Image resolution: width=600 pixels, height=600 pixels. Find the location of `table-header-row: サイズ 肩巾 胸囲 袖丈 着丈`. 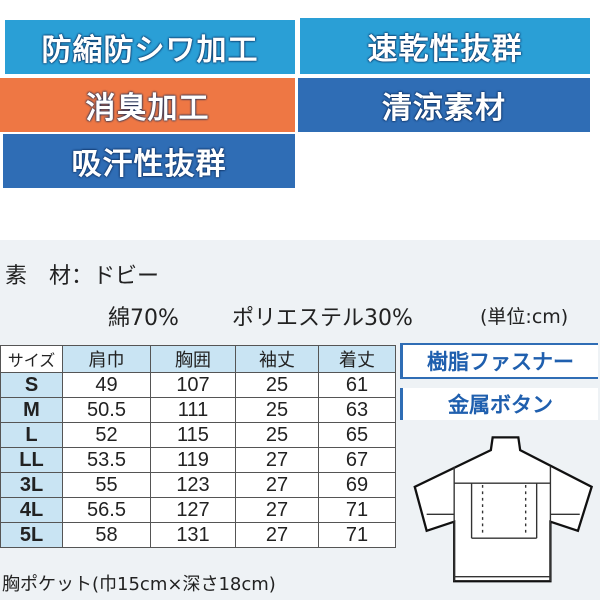

table-header-row: サイズ 肩巾 胸囲 袖丈 着丈 is located at coordinates (198, 359).